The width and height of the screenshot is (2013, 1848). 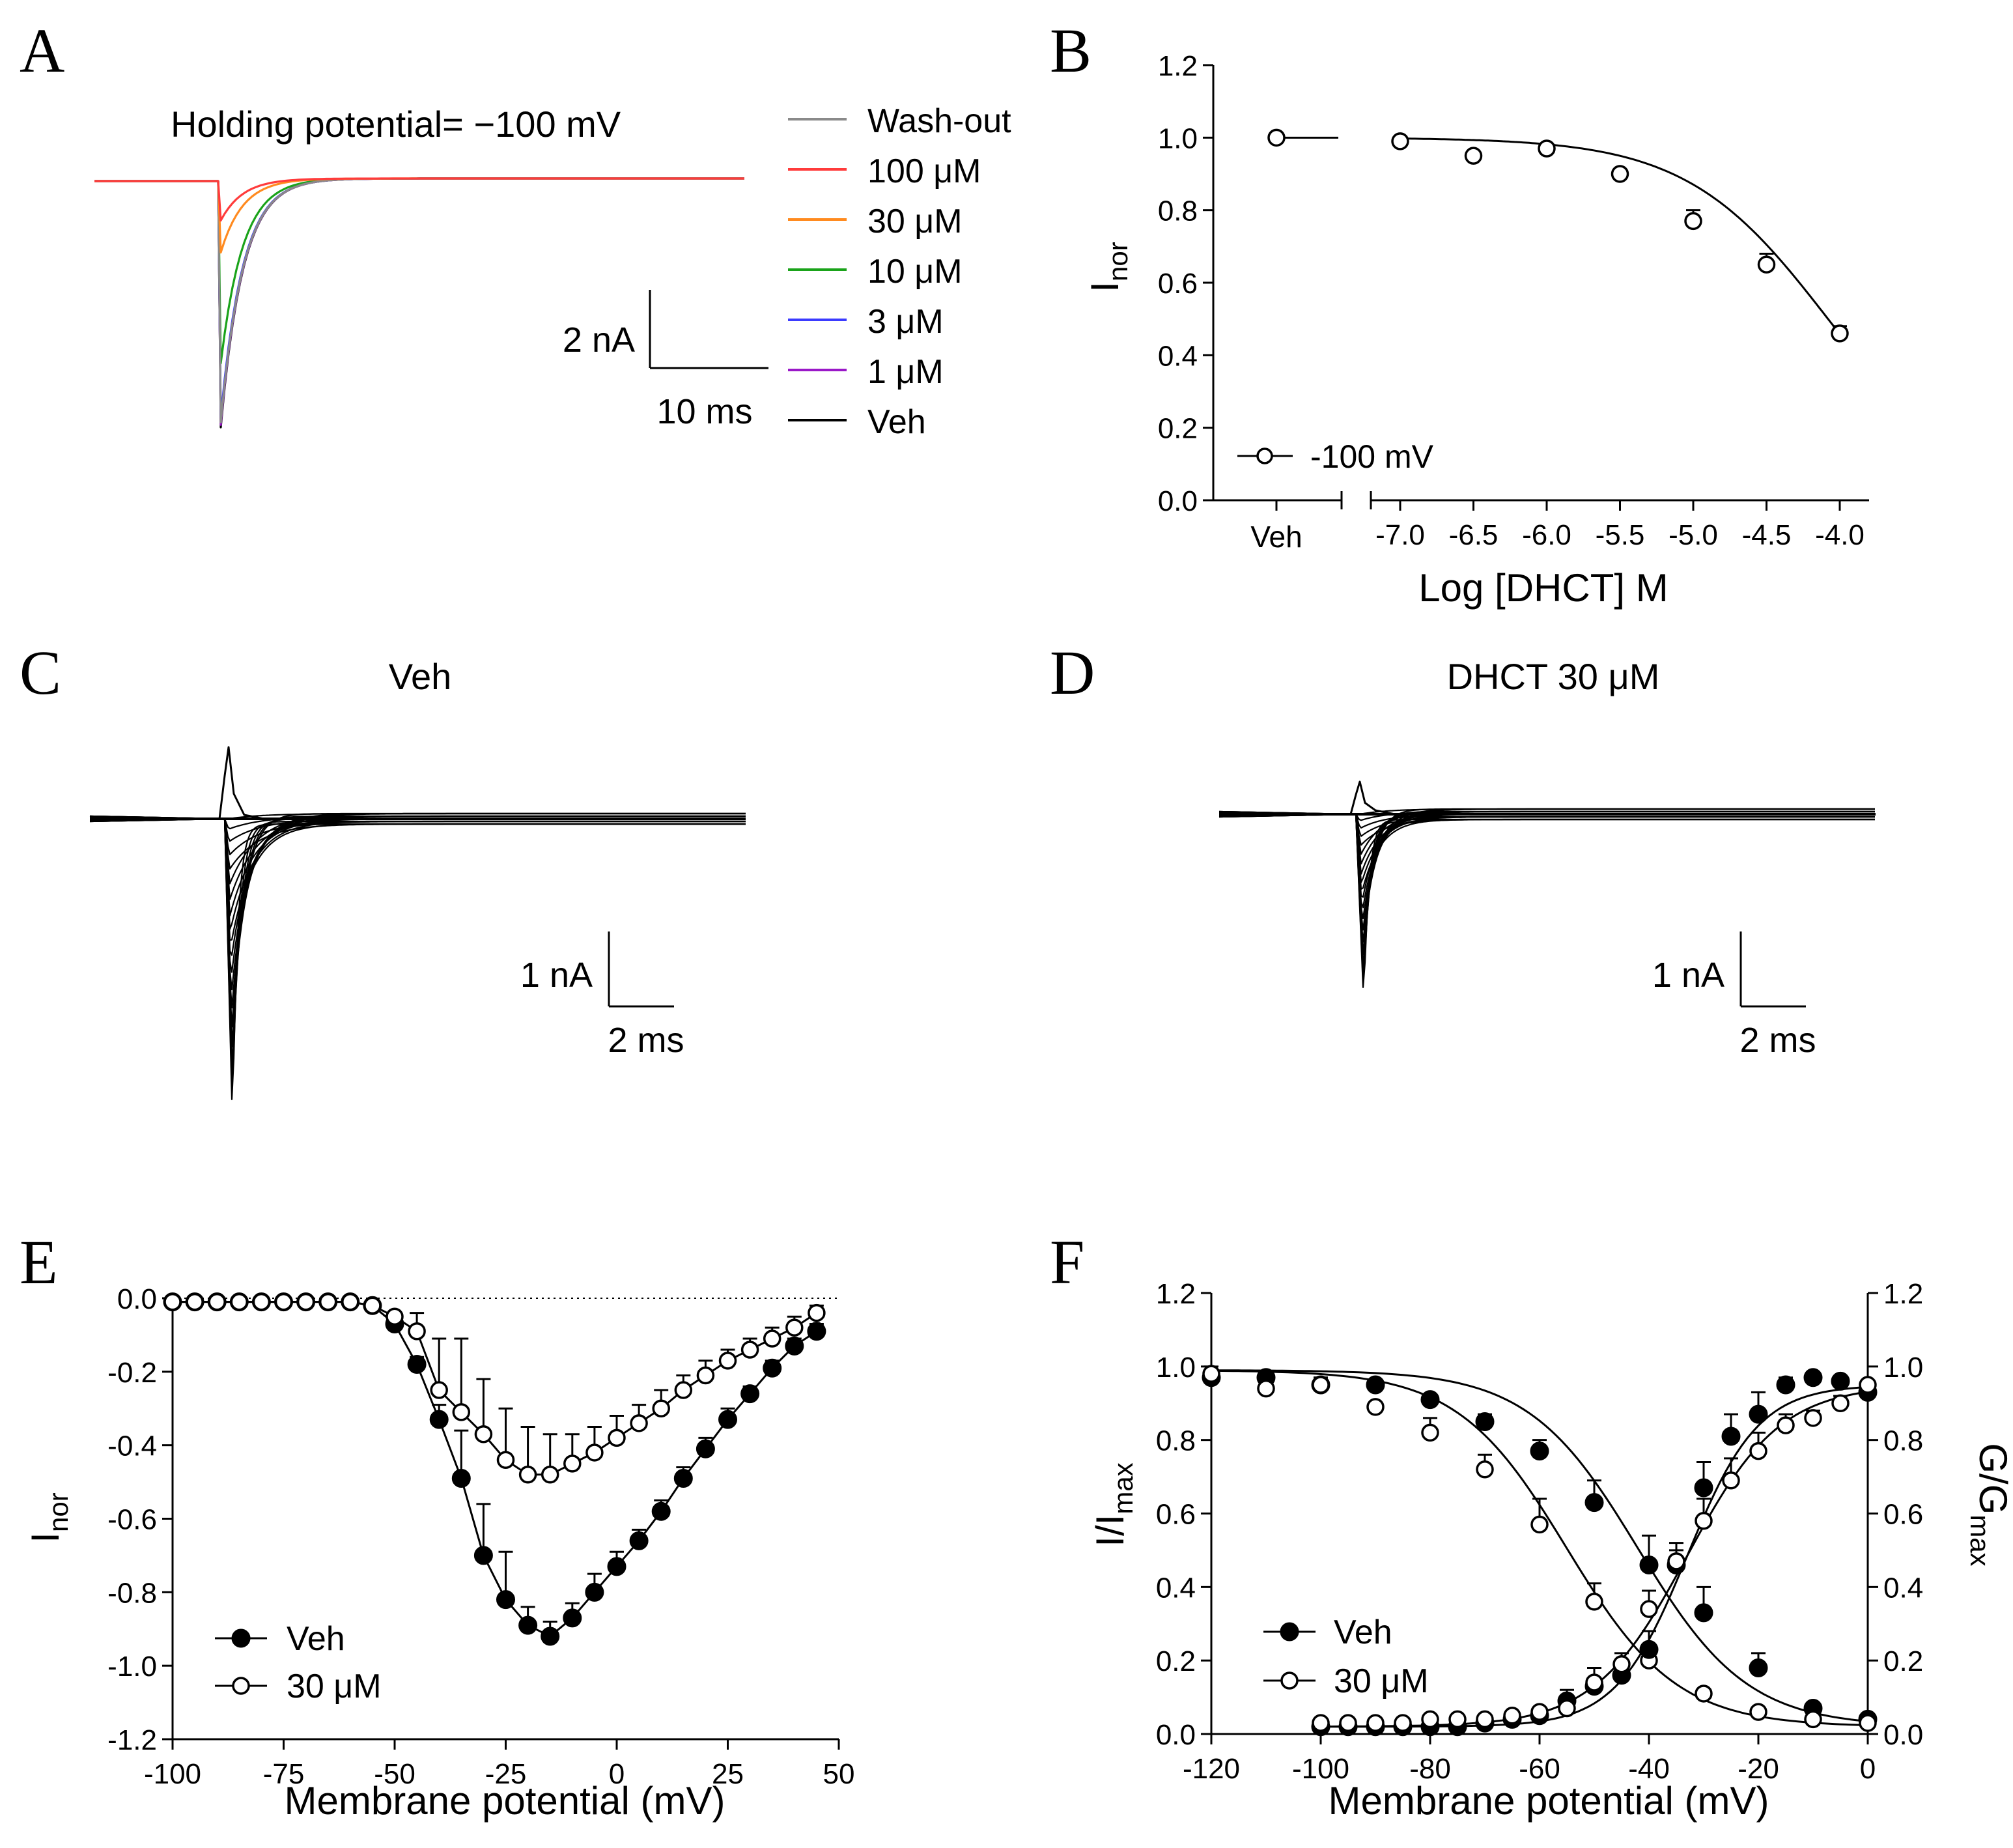 What do you see at coordinates (1178, 211) in the screenshot?
I see `panel-b-y-tick-label: 0.8` at bounding box center [1178, 211].